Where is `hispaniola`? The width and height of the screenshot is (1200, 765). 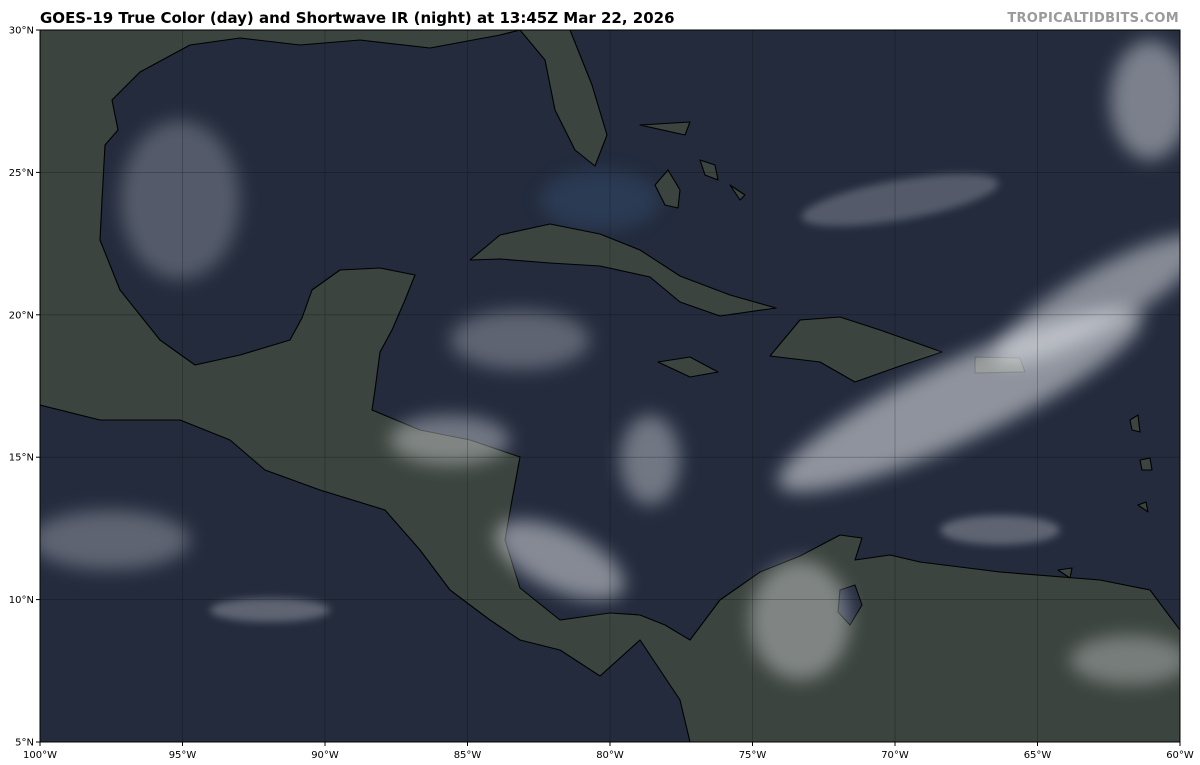 hispaniola is located at coordinates (856, 349).